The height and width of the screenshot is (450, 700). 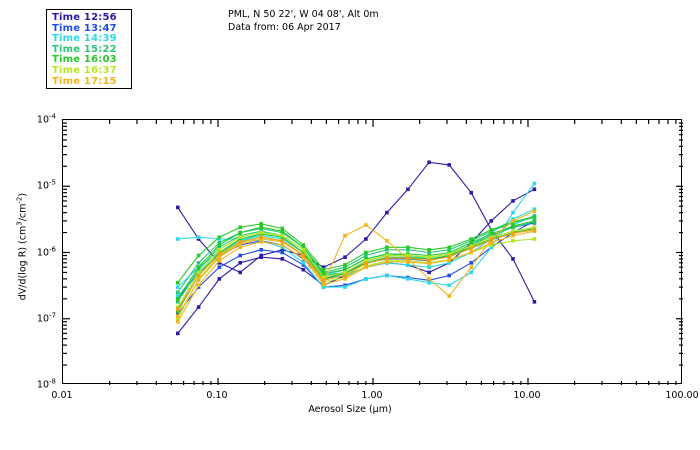 What do you see at coordinates (84, 39) in the screenshot?
I see `legend-label-2: Time 14:39` at bounding box center [84, 39].